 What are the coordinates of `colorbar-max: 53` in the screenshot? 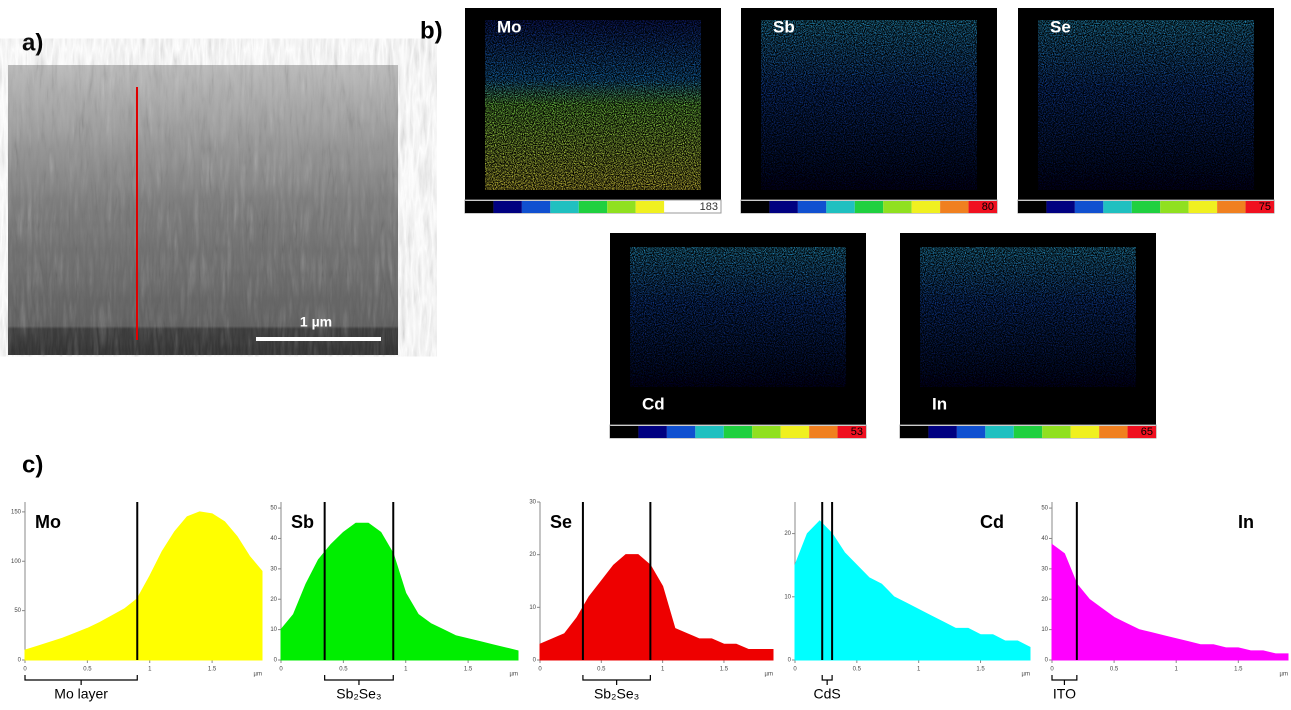 It's located at (857, 432).